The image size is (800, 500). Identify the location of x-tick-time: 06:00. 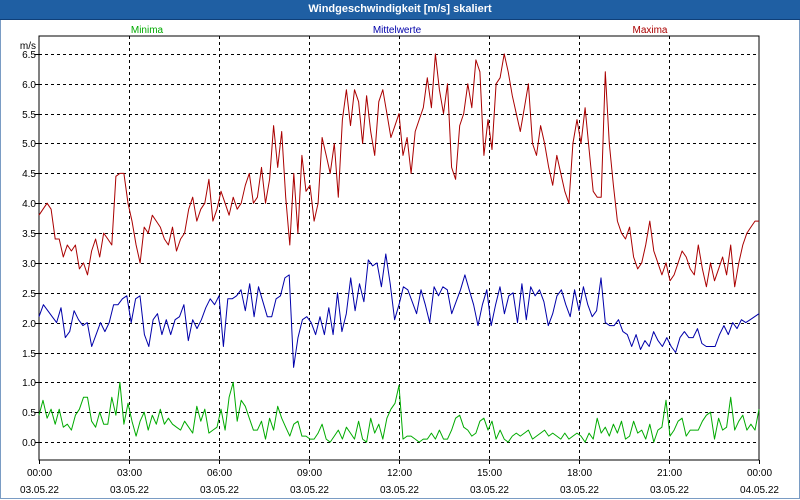
(219, 473).